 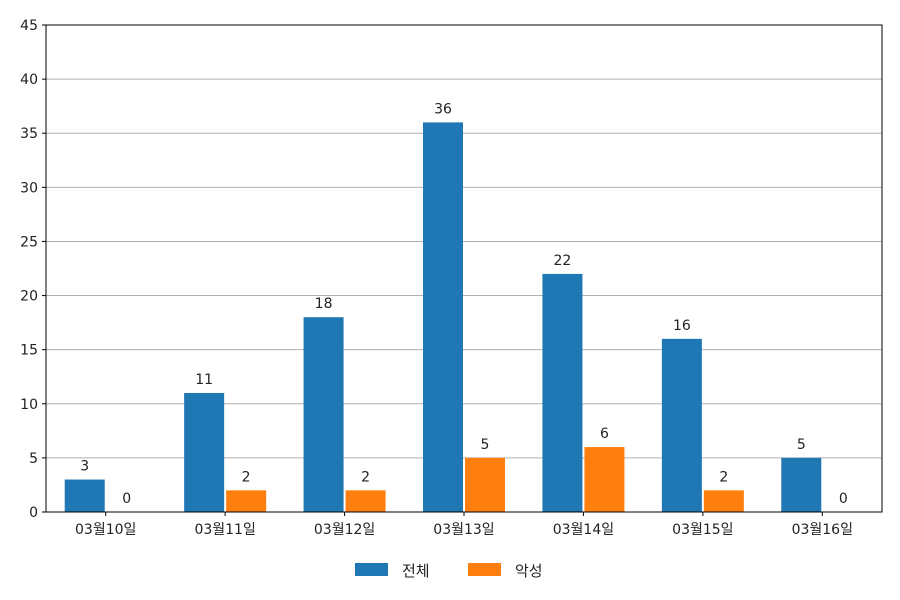 What do you see at coordinates (443, 109) in the screenshot?
I see `data-label-전체-03월13일: 36` at bounding box center [443, 109].